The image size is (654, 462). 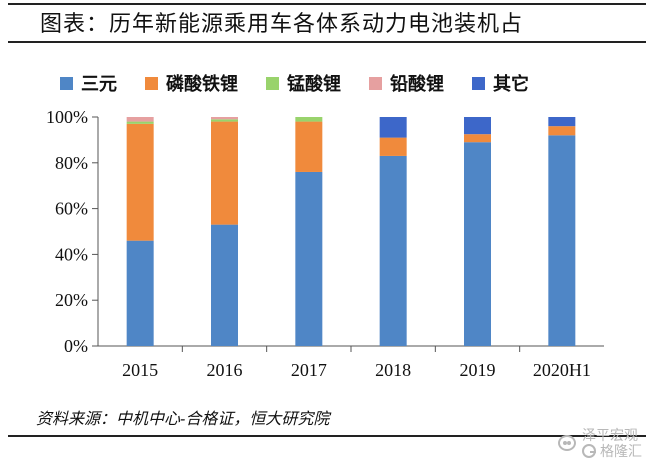 I want to click on bar-2017-三元, so click(x=309, y=258).